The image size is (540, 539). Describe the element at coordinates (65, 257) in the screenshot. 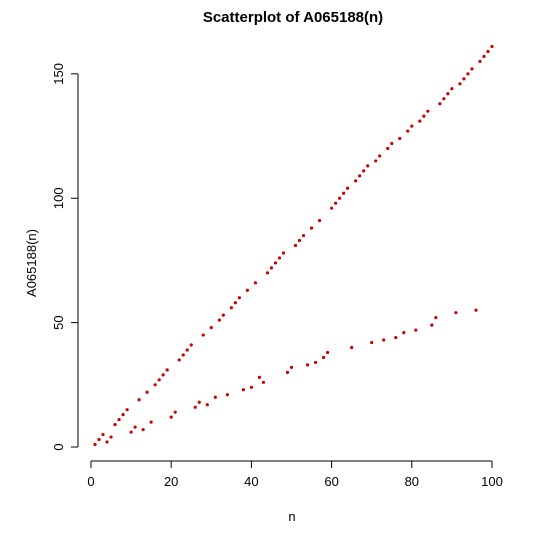

I see `y-axis: 0 50 100 150` at that location.